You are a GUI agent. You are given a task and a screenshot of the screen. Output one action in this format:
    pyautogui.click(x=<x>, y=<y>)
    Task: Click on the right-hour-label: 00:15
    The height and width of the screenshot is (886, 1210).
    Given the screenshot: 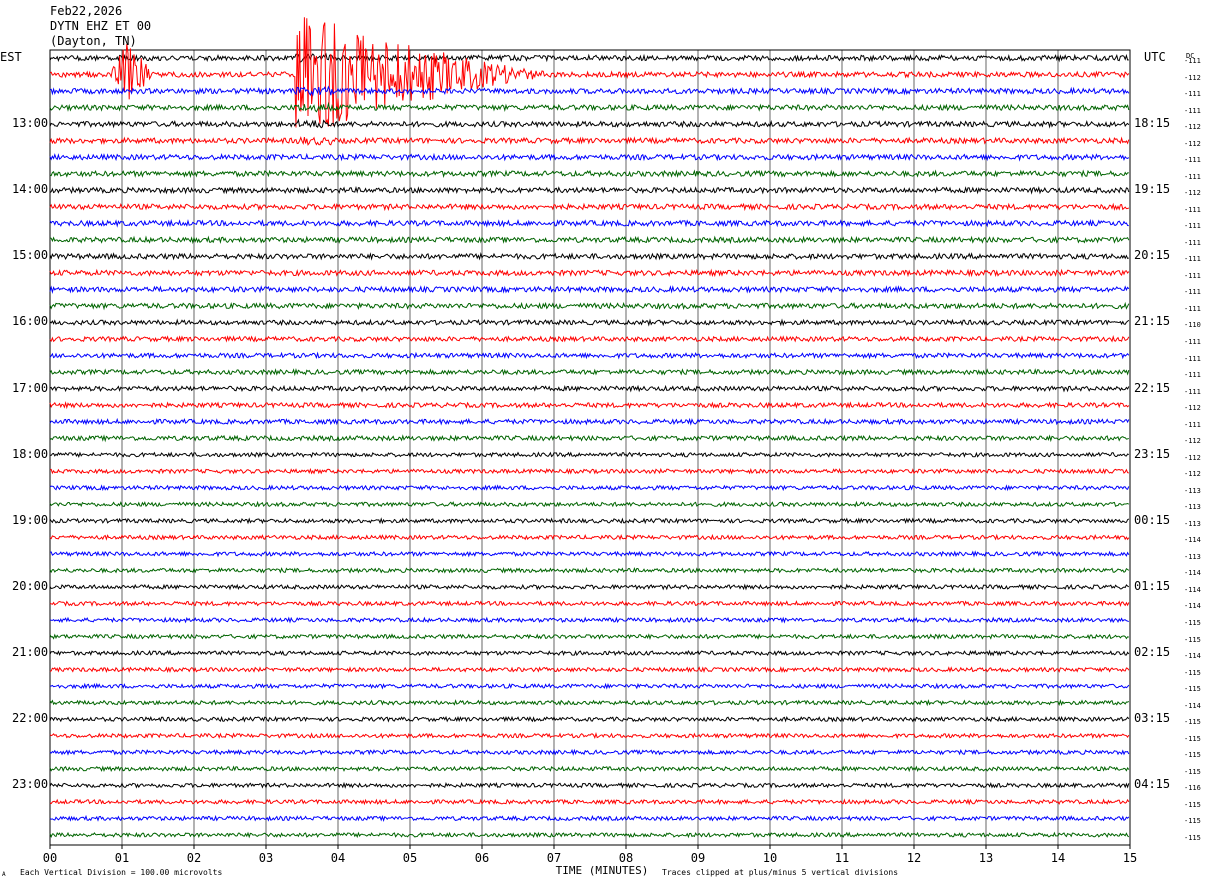 What is the action you would take?
    pyautogui.click(x=1152, y=519)
    